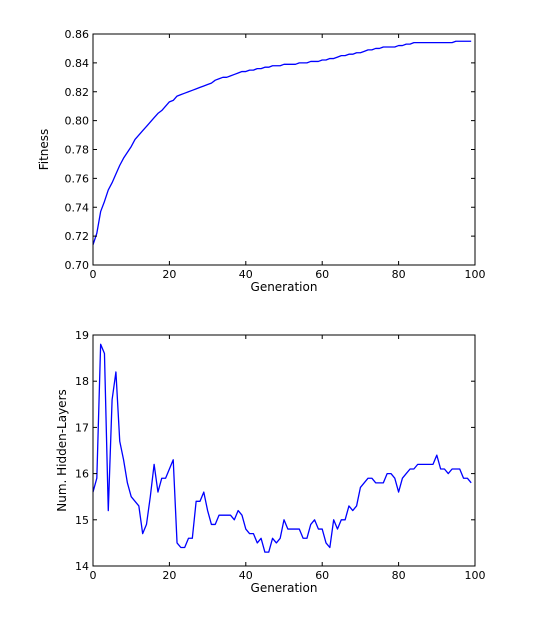  Describe the element at coordinates (322, 274) in the screenshot. I see `fitness-x-tick-label: 60` at that location.